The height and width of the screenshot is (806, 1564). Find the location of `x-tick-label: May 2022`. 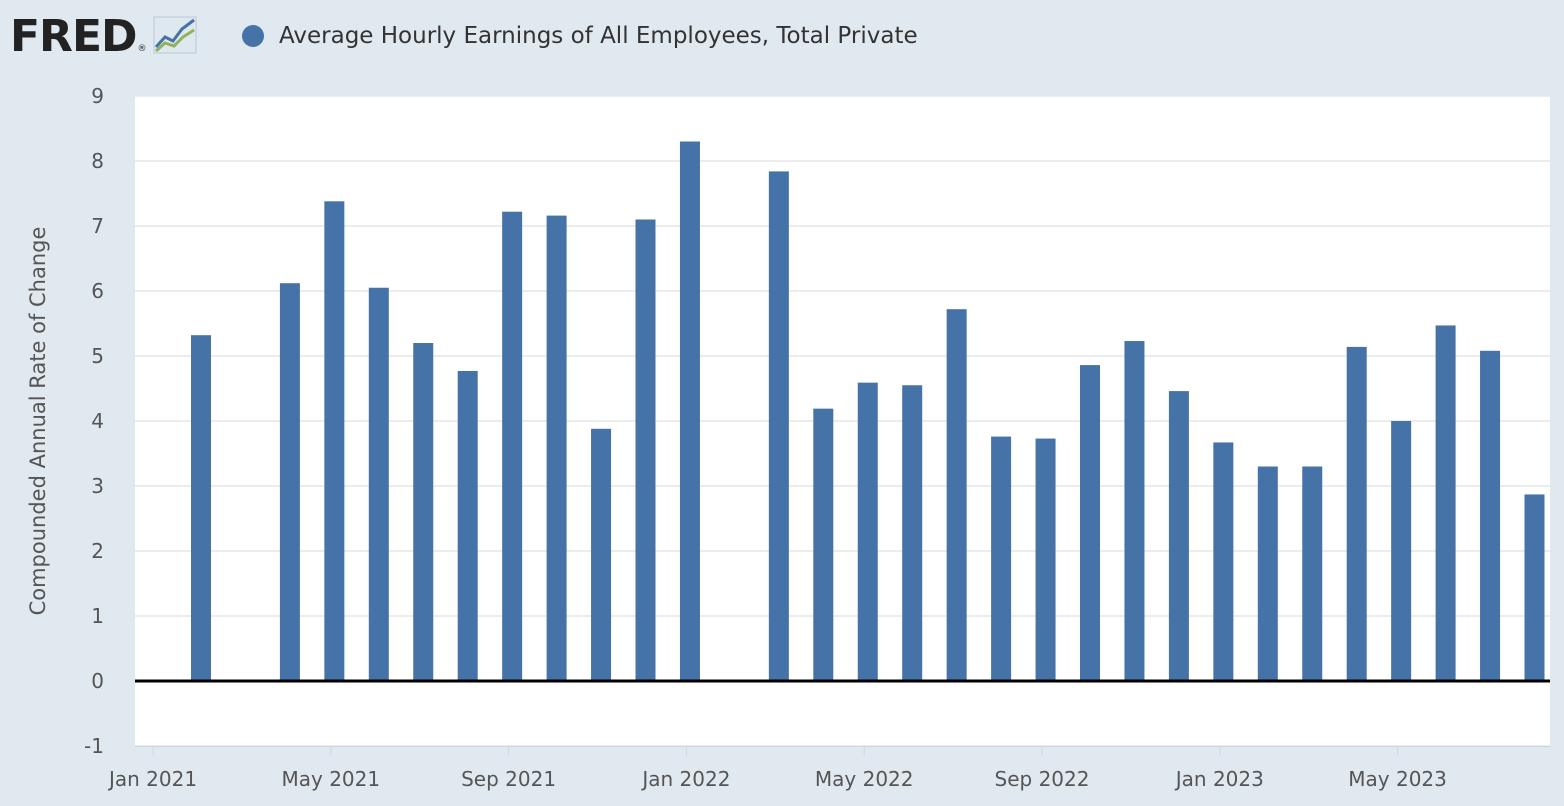

x-tick-label: May 2022 is located at coordinates (864, 779).